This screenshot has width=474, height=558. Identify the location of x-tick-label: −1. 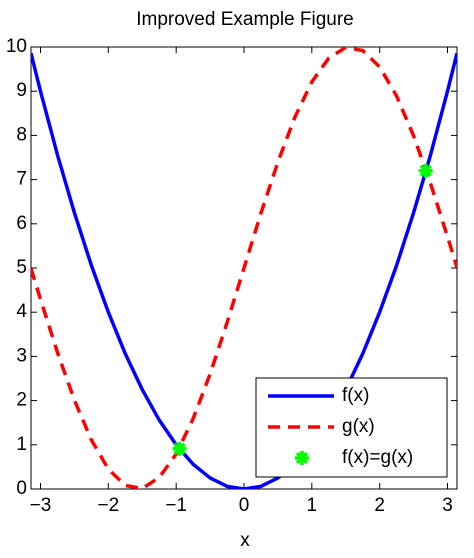
(176, 505).